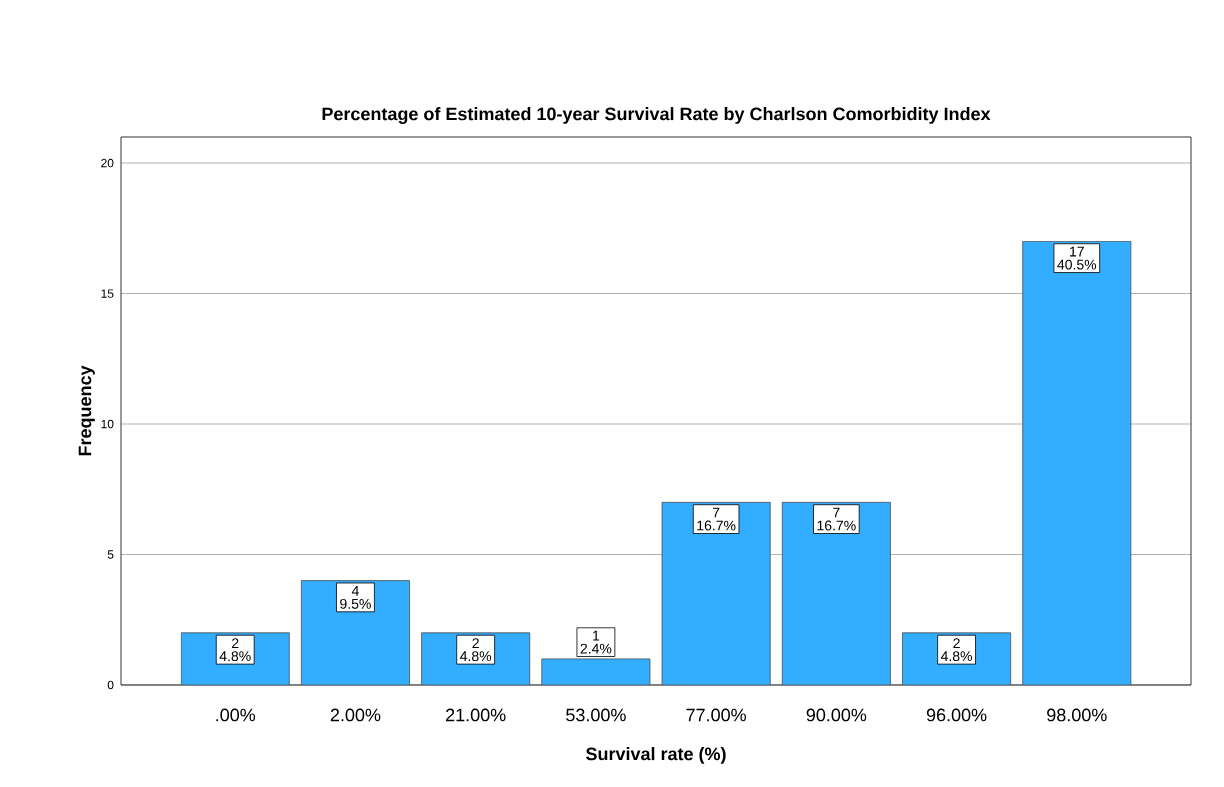 The height and width of the screenshot is (787, 1224). I want to click on x-tick-label: 21.00%, so click(476, 715).